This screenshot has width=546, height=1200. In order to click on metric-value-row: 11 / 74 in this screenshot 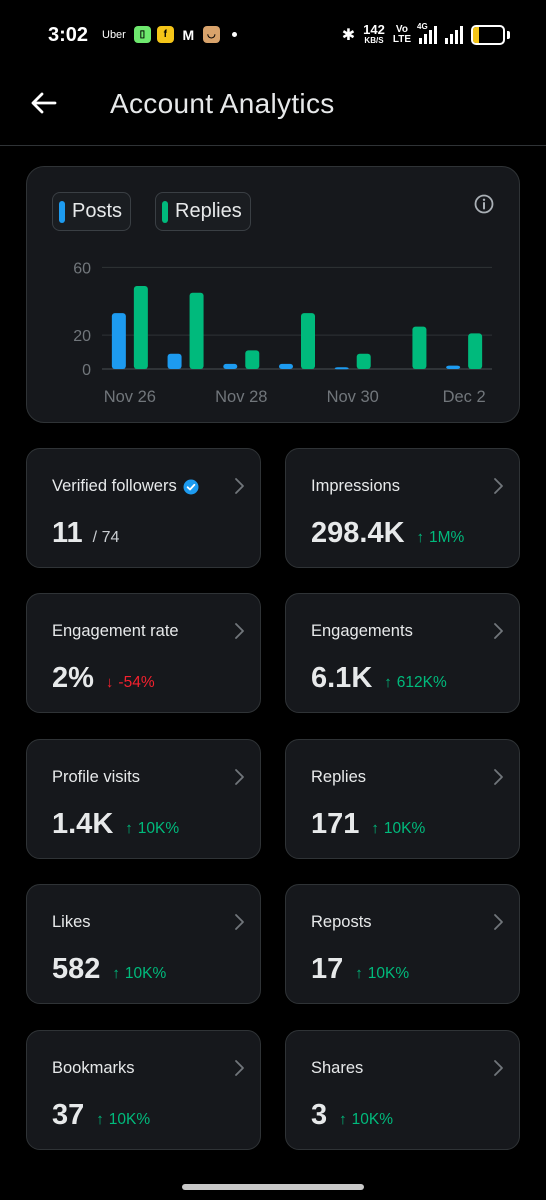, I will do `click(85, 533)`.